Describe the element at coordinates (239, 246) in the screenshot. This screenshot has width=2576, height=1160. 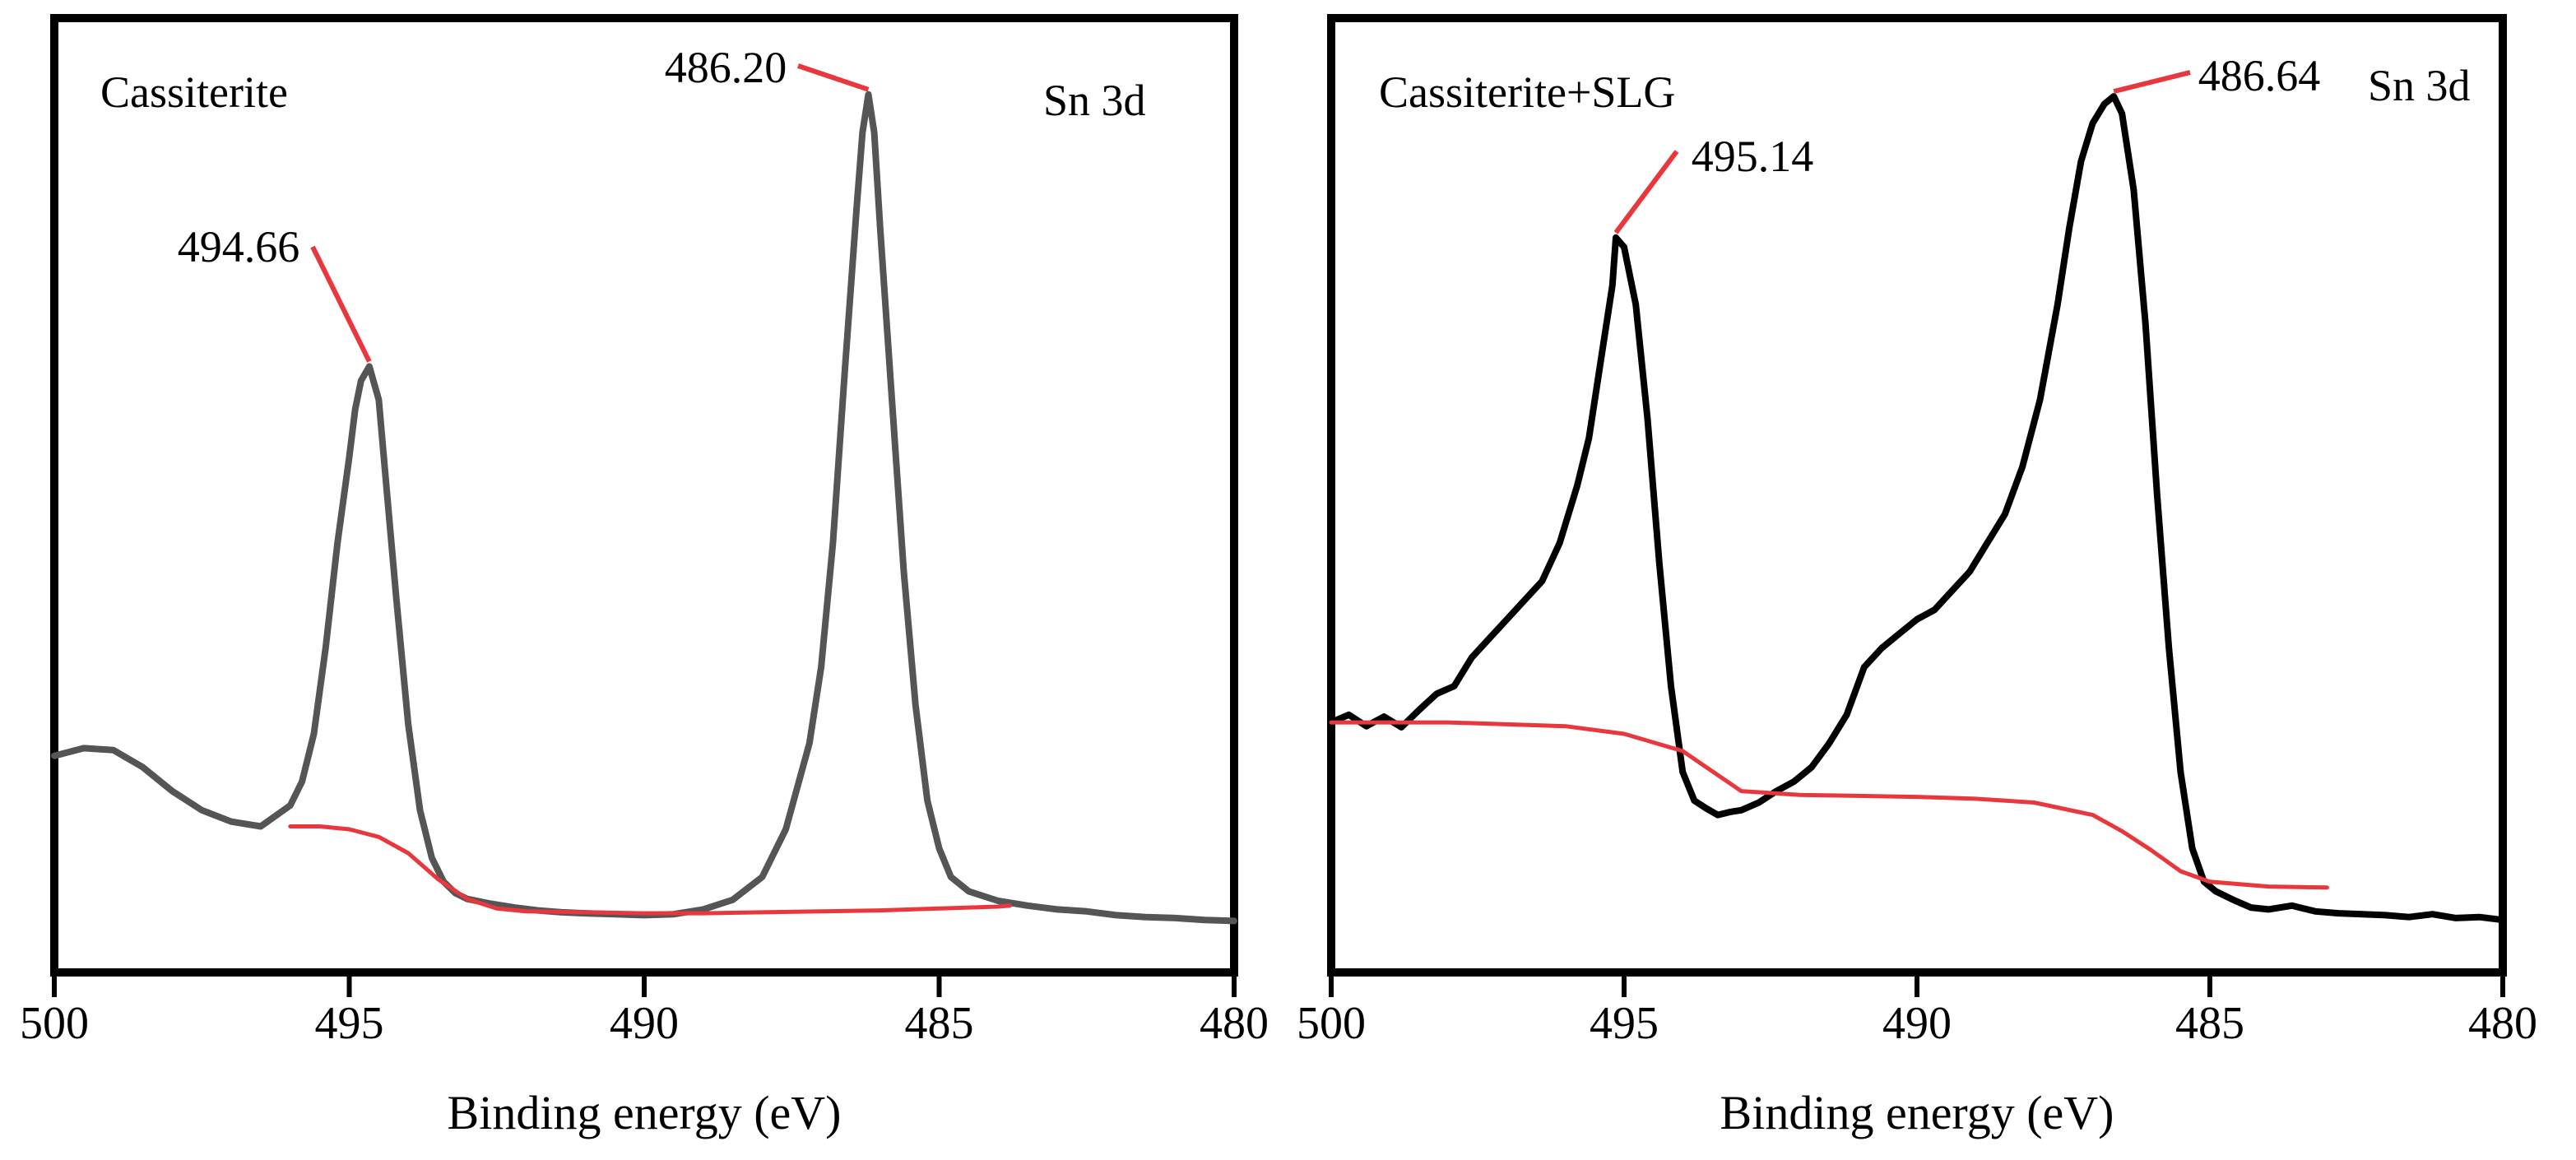
I see `peak-label: 494.66` at that location.